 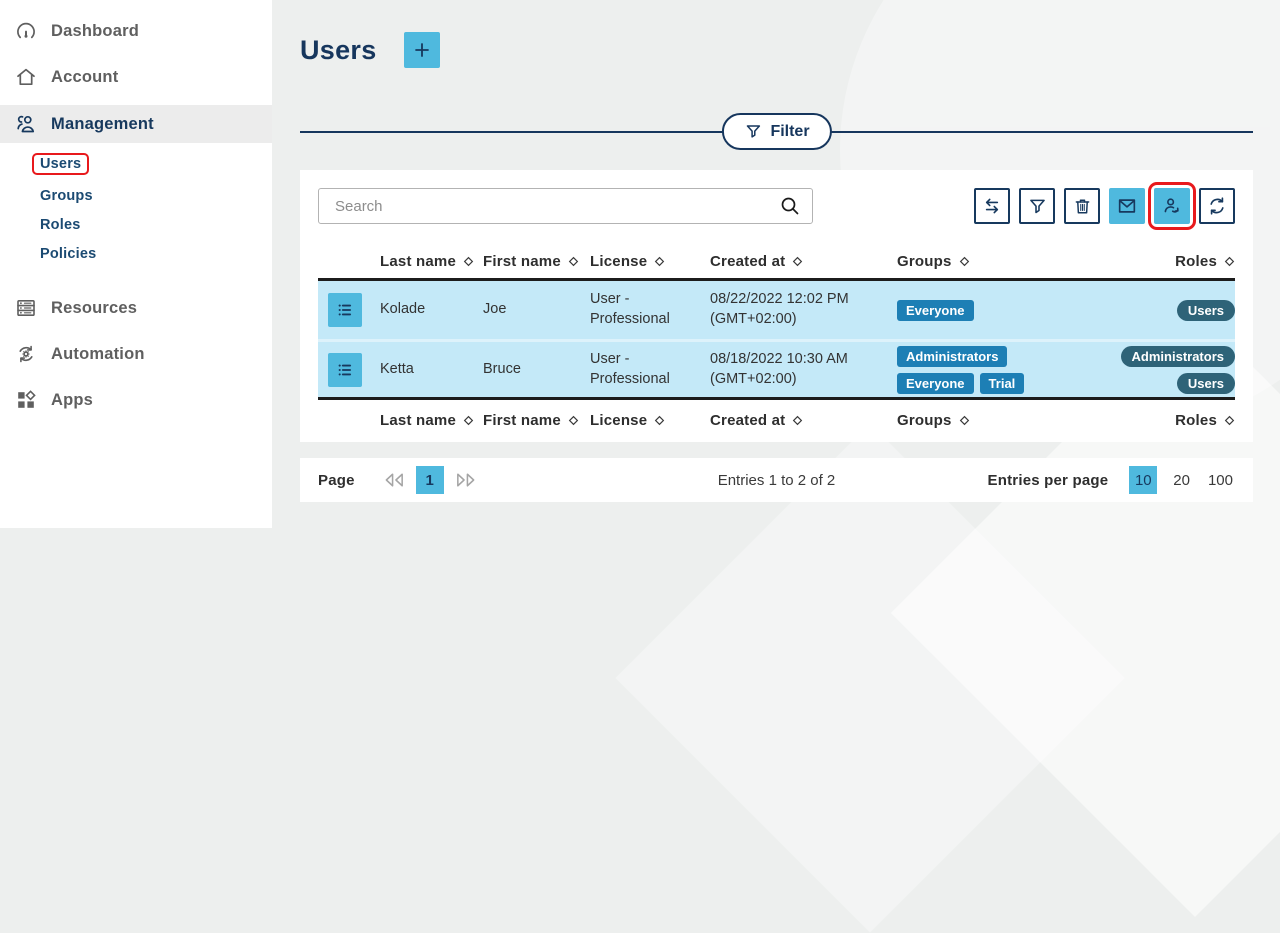 What do you see at coordinates (1165, 369) in the screenshot?
I see `cell-roles: Administrators Users` at bounding box center [1165, 369].